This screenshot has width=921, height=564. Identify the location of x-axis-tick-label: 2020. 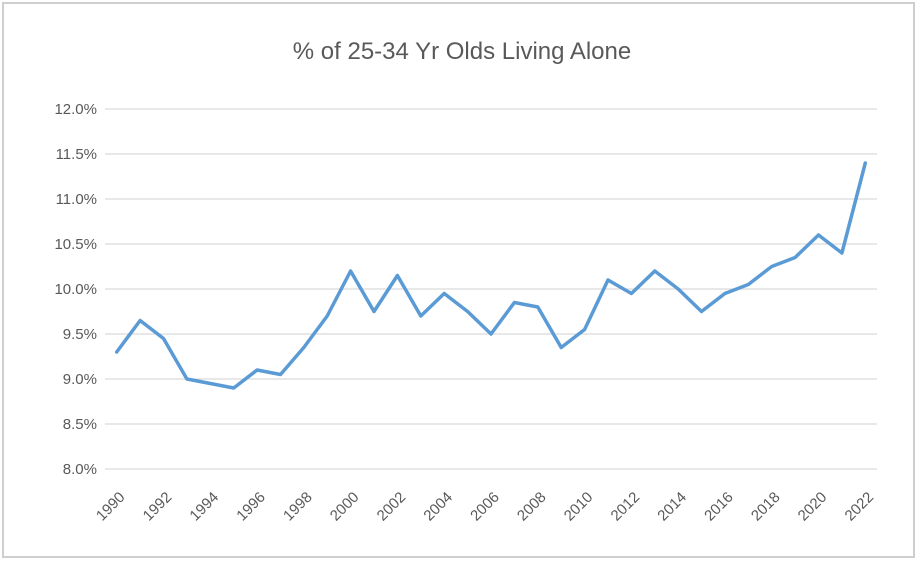
(813, 507).